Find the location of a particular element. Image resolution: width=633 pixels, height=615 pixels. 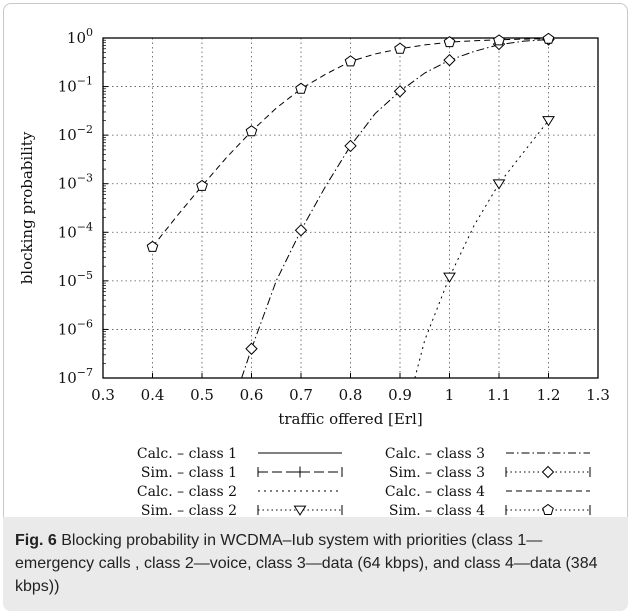

legend-label: Calc. – class 2 is located at coordinates (187, 492).